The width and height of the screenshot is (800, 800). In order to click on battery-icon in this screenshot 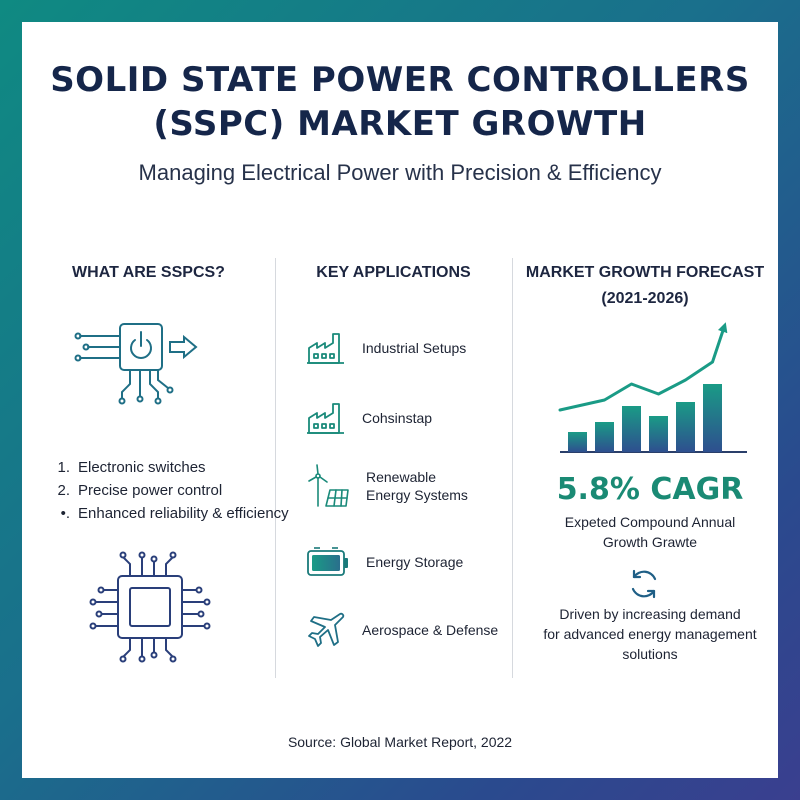, I will do `click(327, 561)`.